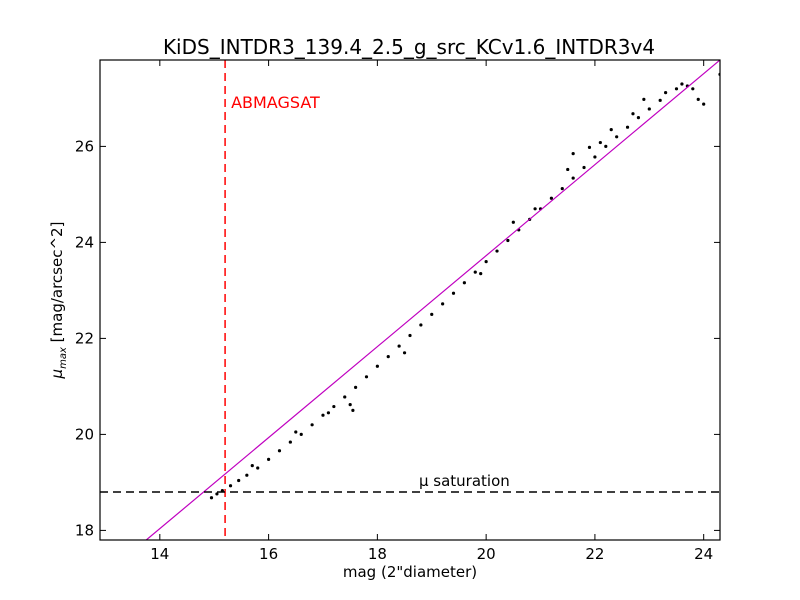 This screenshot has height=600, width=800. Describe the element at coordinates (84, 146) in the screenshot. I see `y-tick-label: 26` at that location.